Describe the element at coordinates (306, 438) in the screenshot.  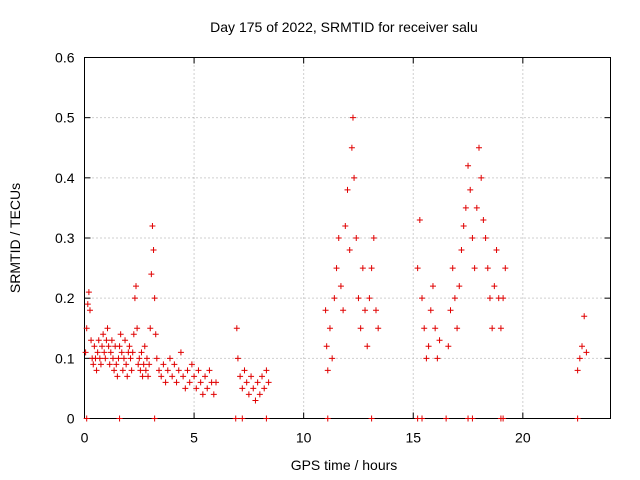
I see `x-tick-labels: 0 5 10 15 20` at that location.